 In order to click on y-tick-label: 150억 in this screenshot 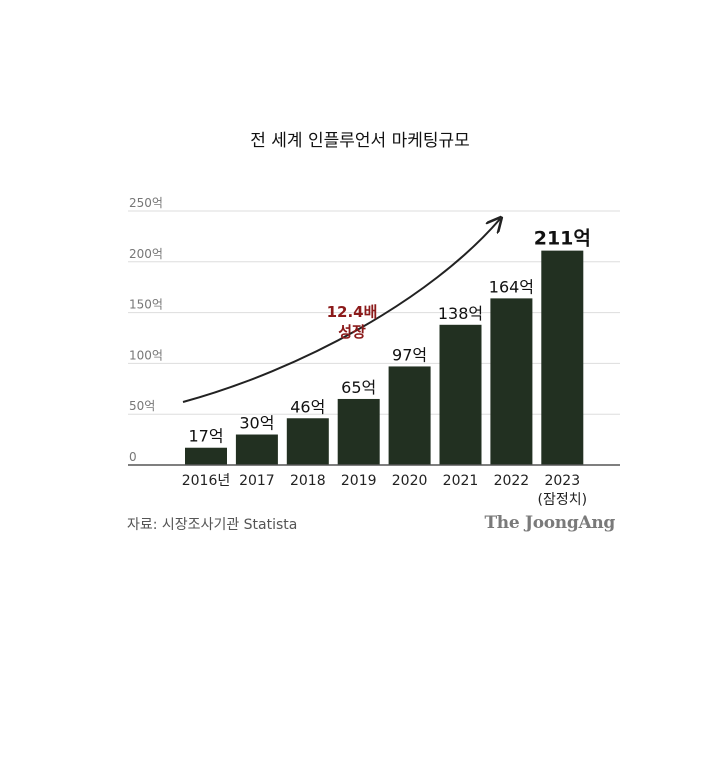, I will do `click(146, 305)`.